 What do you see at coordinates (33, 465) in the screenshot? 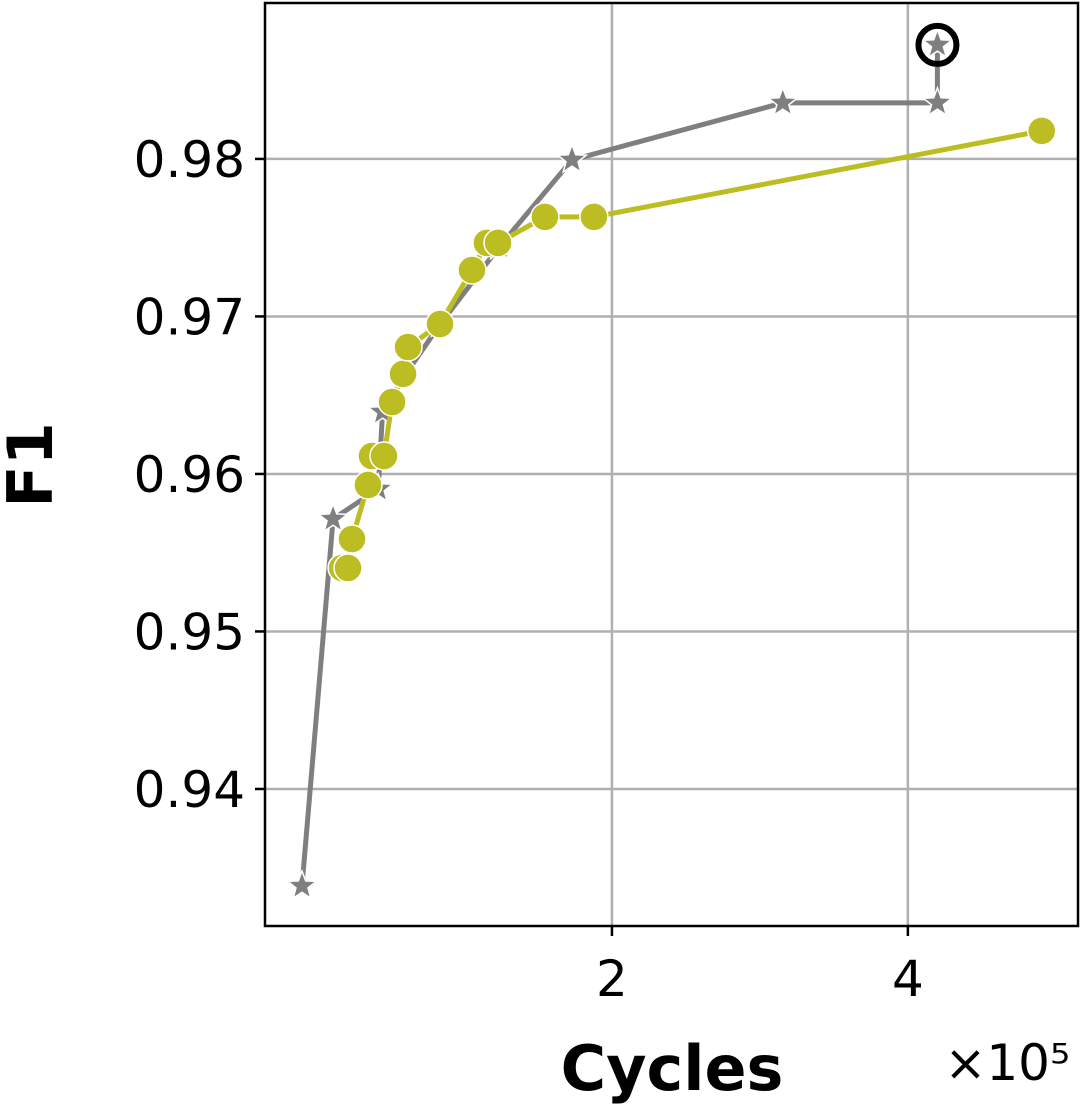
I see `y-axis-label: F1` at bounding box center [33, 465].